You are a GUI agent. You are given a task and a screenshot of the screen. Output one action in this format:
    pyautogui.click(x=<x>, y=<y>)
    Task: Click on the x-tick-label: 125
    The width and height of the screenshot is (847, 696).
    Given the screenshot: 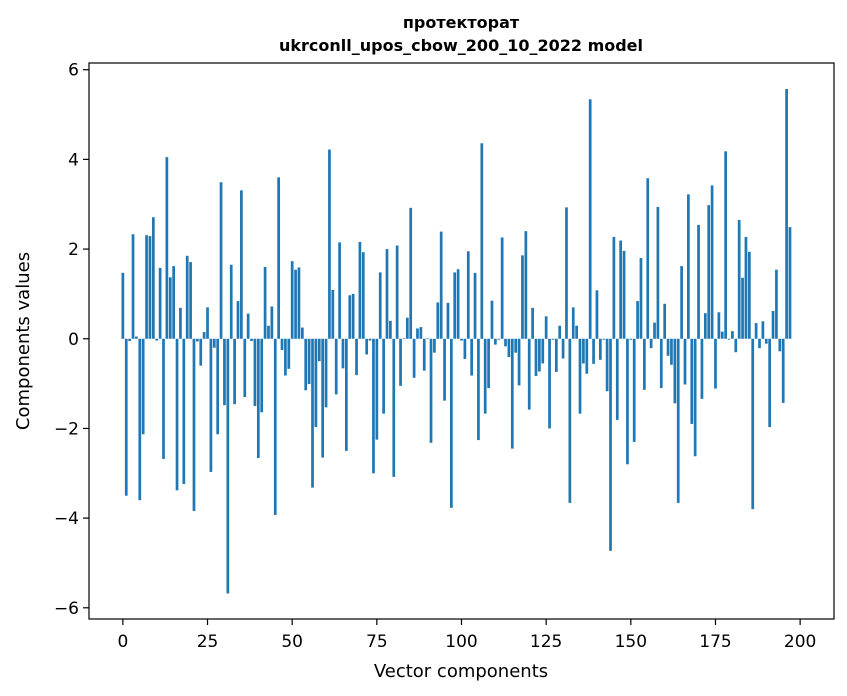 What is the action you would take?
    pyautogui.click(x=546, y=642)
    